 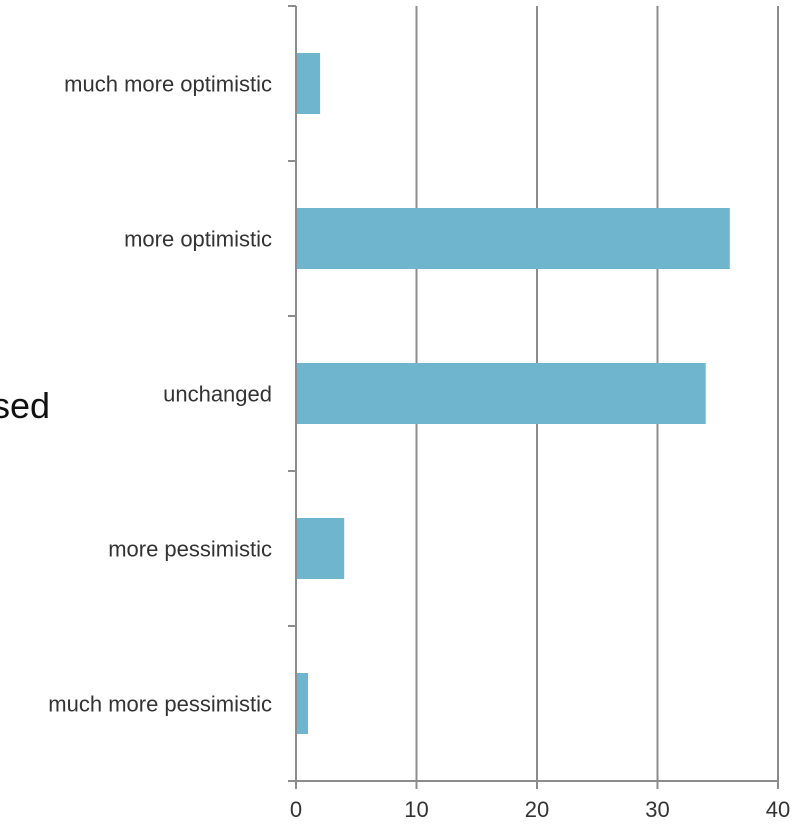 What do you see at coordinates (657, 809) in the screenshot?
I see `x-tick-label: 30` at bounding box center [657, 809].